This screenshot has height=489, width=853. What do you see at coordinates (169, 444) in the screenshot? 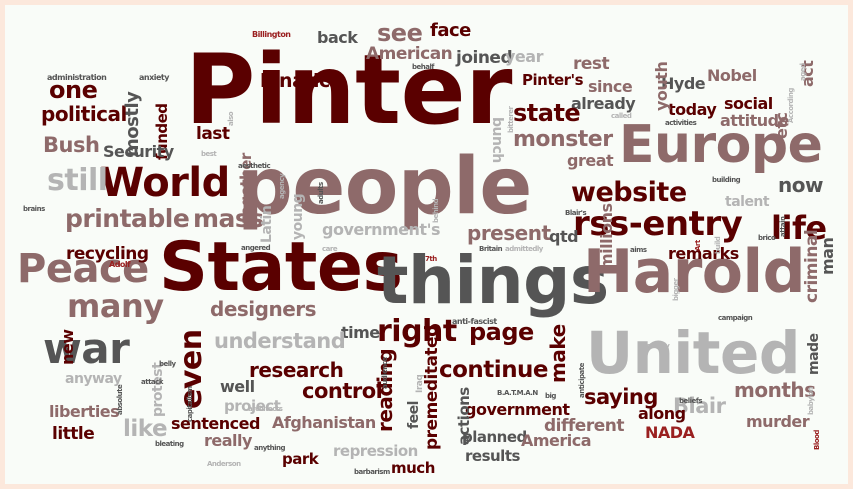
I see `word-bleating: bleating` at bounding box center [169, 444].